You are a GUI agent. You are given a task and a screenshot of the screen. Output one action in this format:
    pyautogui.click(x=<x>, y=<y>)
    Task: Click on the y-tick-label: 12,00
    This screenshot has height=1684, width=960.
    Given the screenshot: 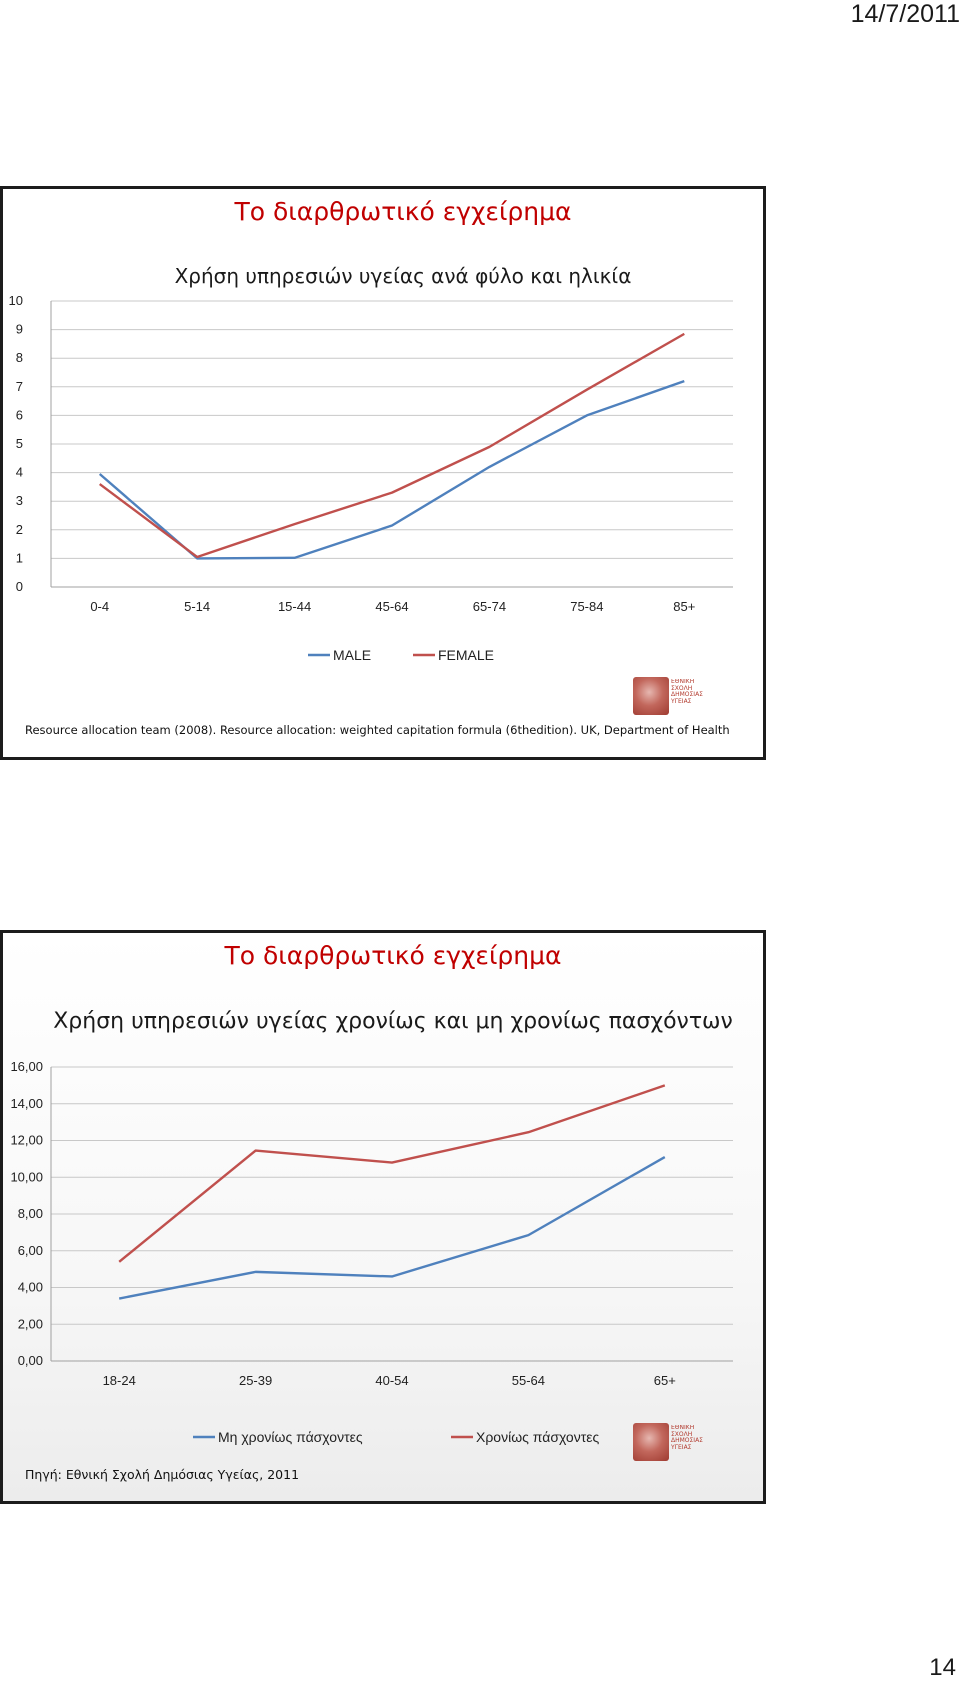 What is the action you would take?
    pyautogui.click(x=26, y=1140)
    